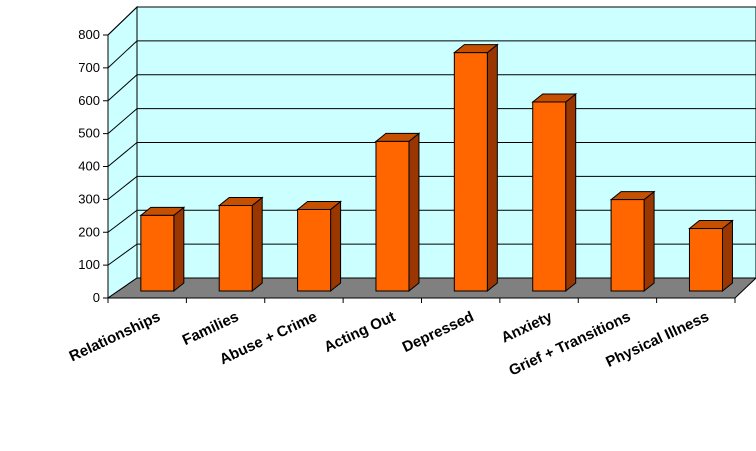 The height and width of the screenshot is (451, 756). Describe the element at coordinates (89, 231) in the screenshot. I see `y-tick-label: 200` at that location.